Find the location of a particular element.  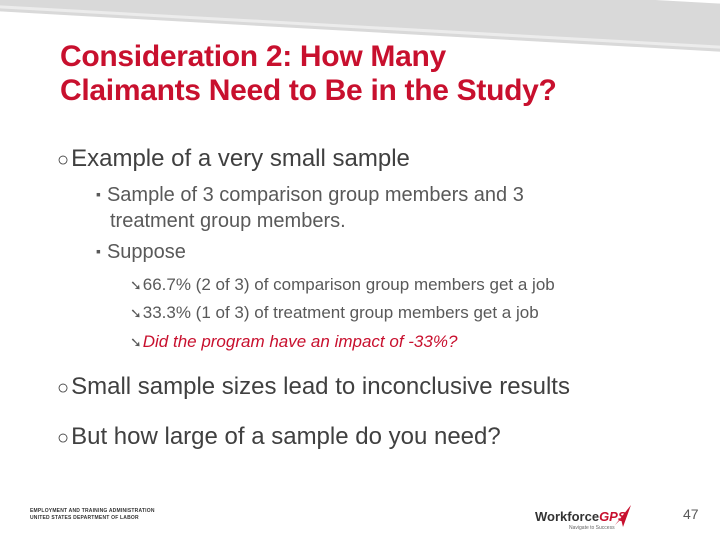

sub-bullet-suppose: ▪ Suppose is located at coordinates (141, 253).